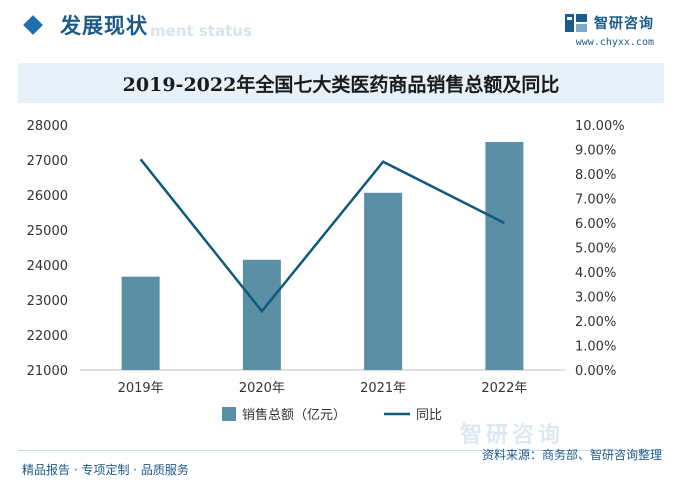 The image size is (682, 493). Describe the element at coordinates (47, 336) in the screenshot. I see `y-left-tick-label: 22000` at that location.